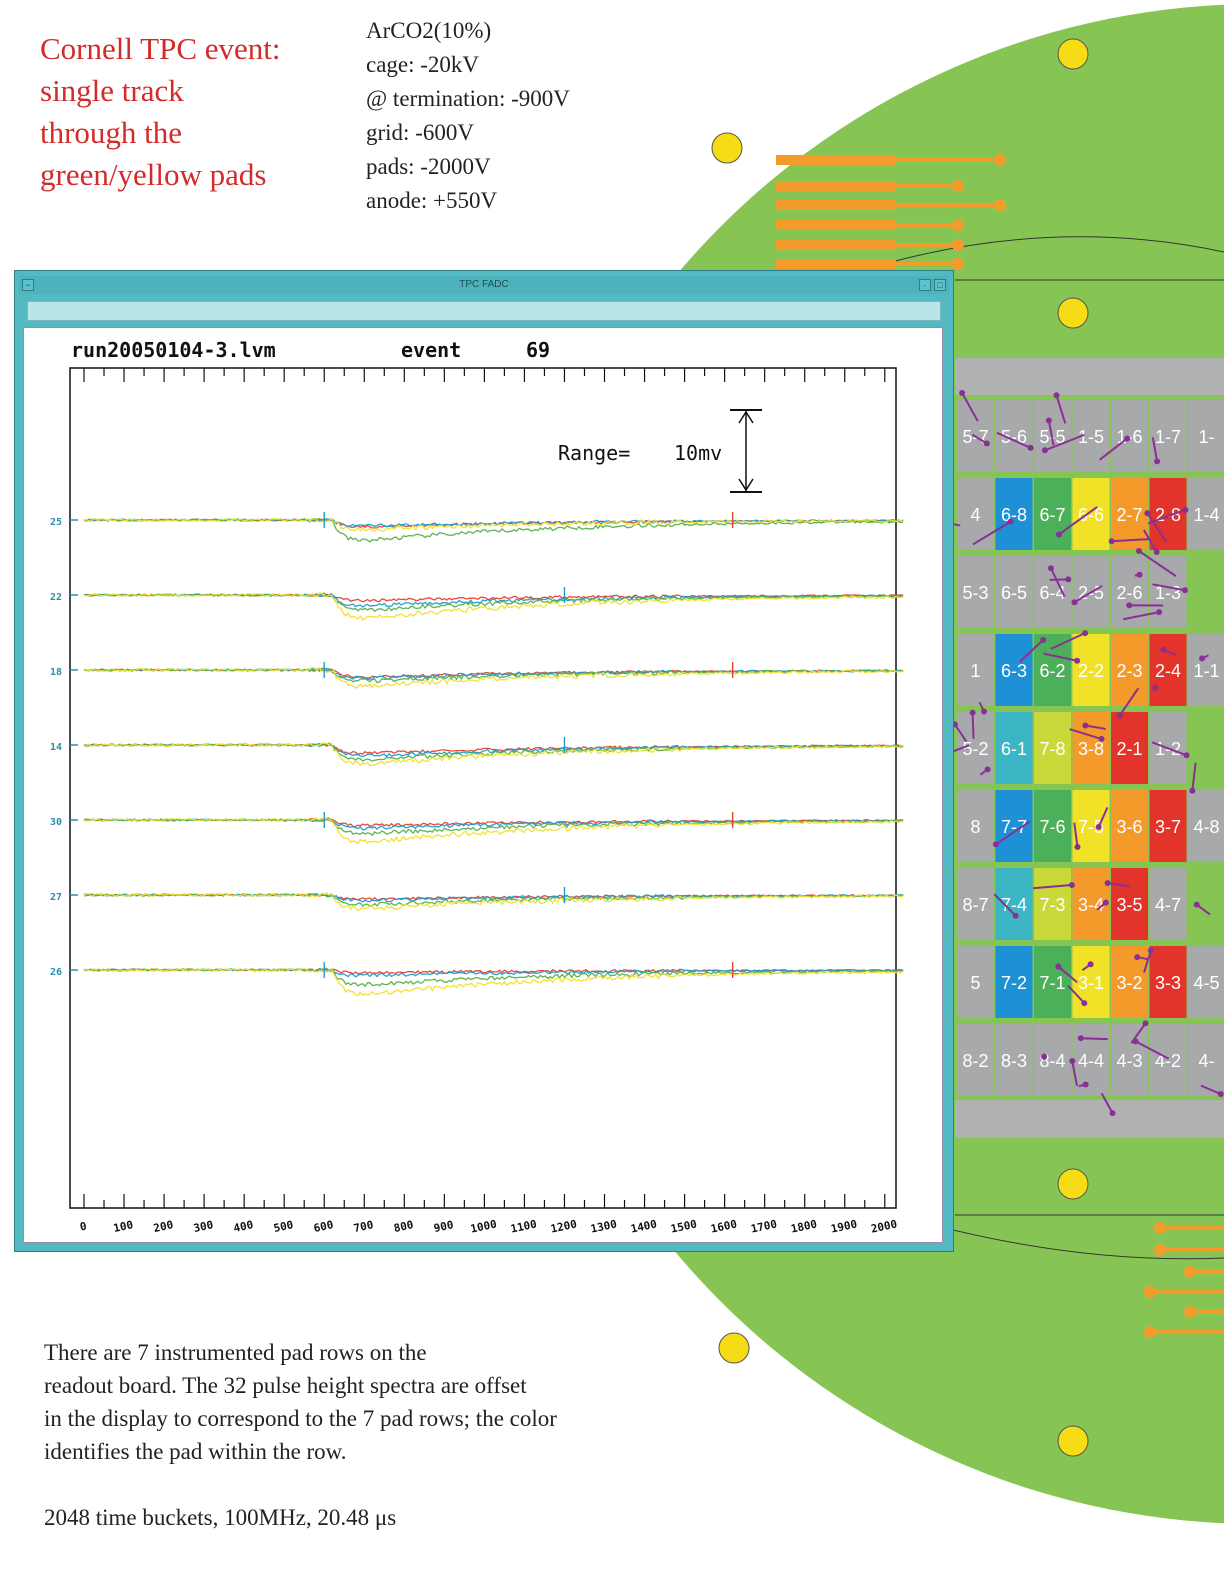 The height and width of the screenshot is (1583, 1224). What do you see at coordinates (429, 30) in the screenshot?
I see `setting-line: ArCO2(10%)` at bounding box center [429, 30].